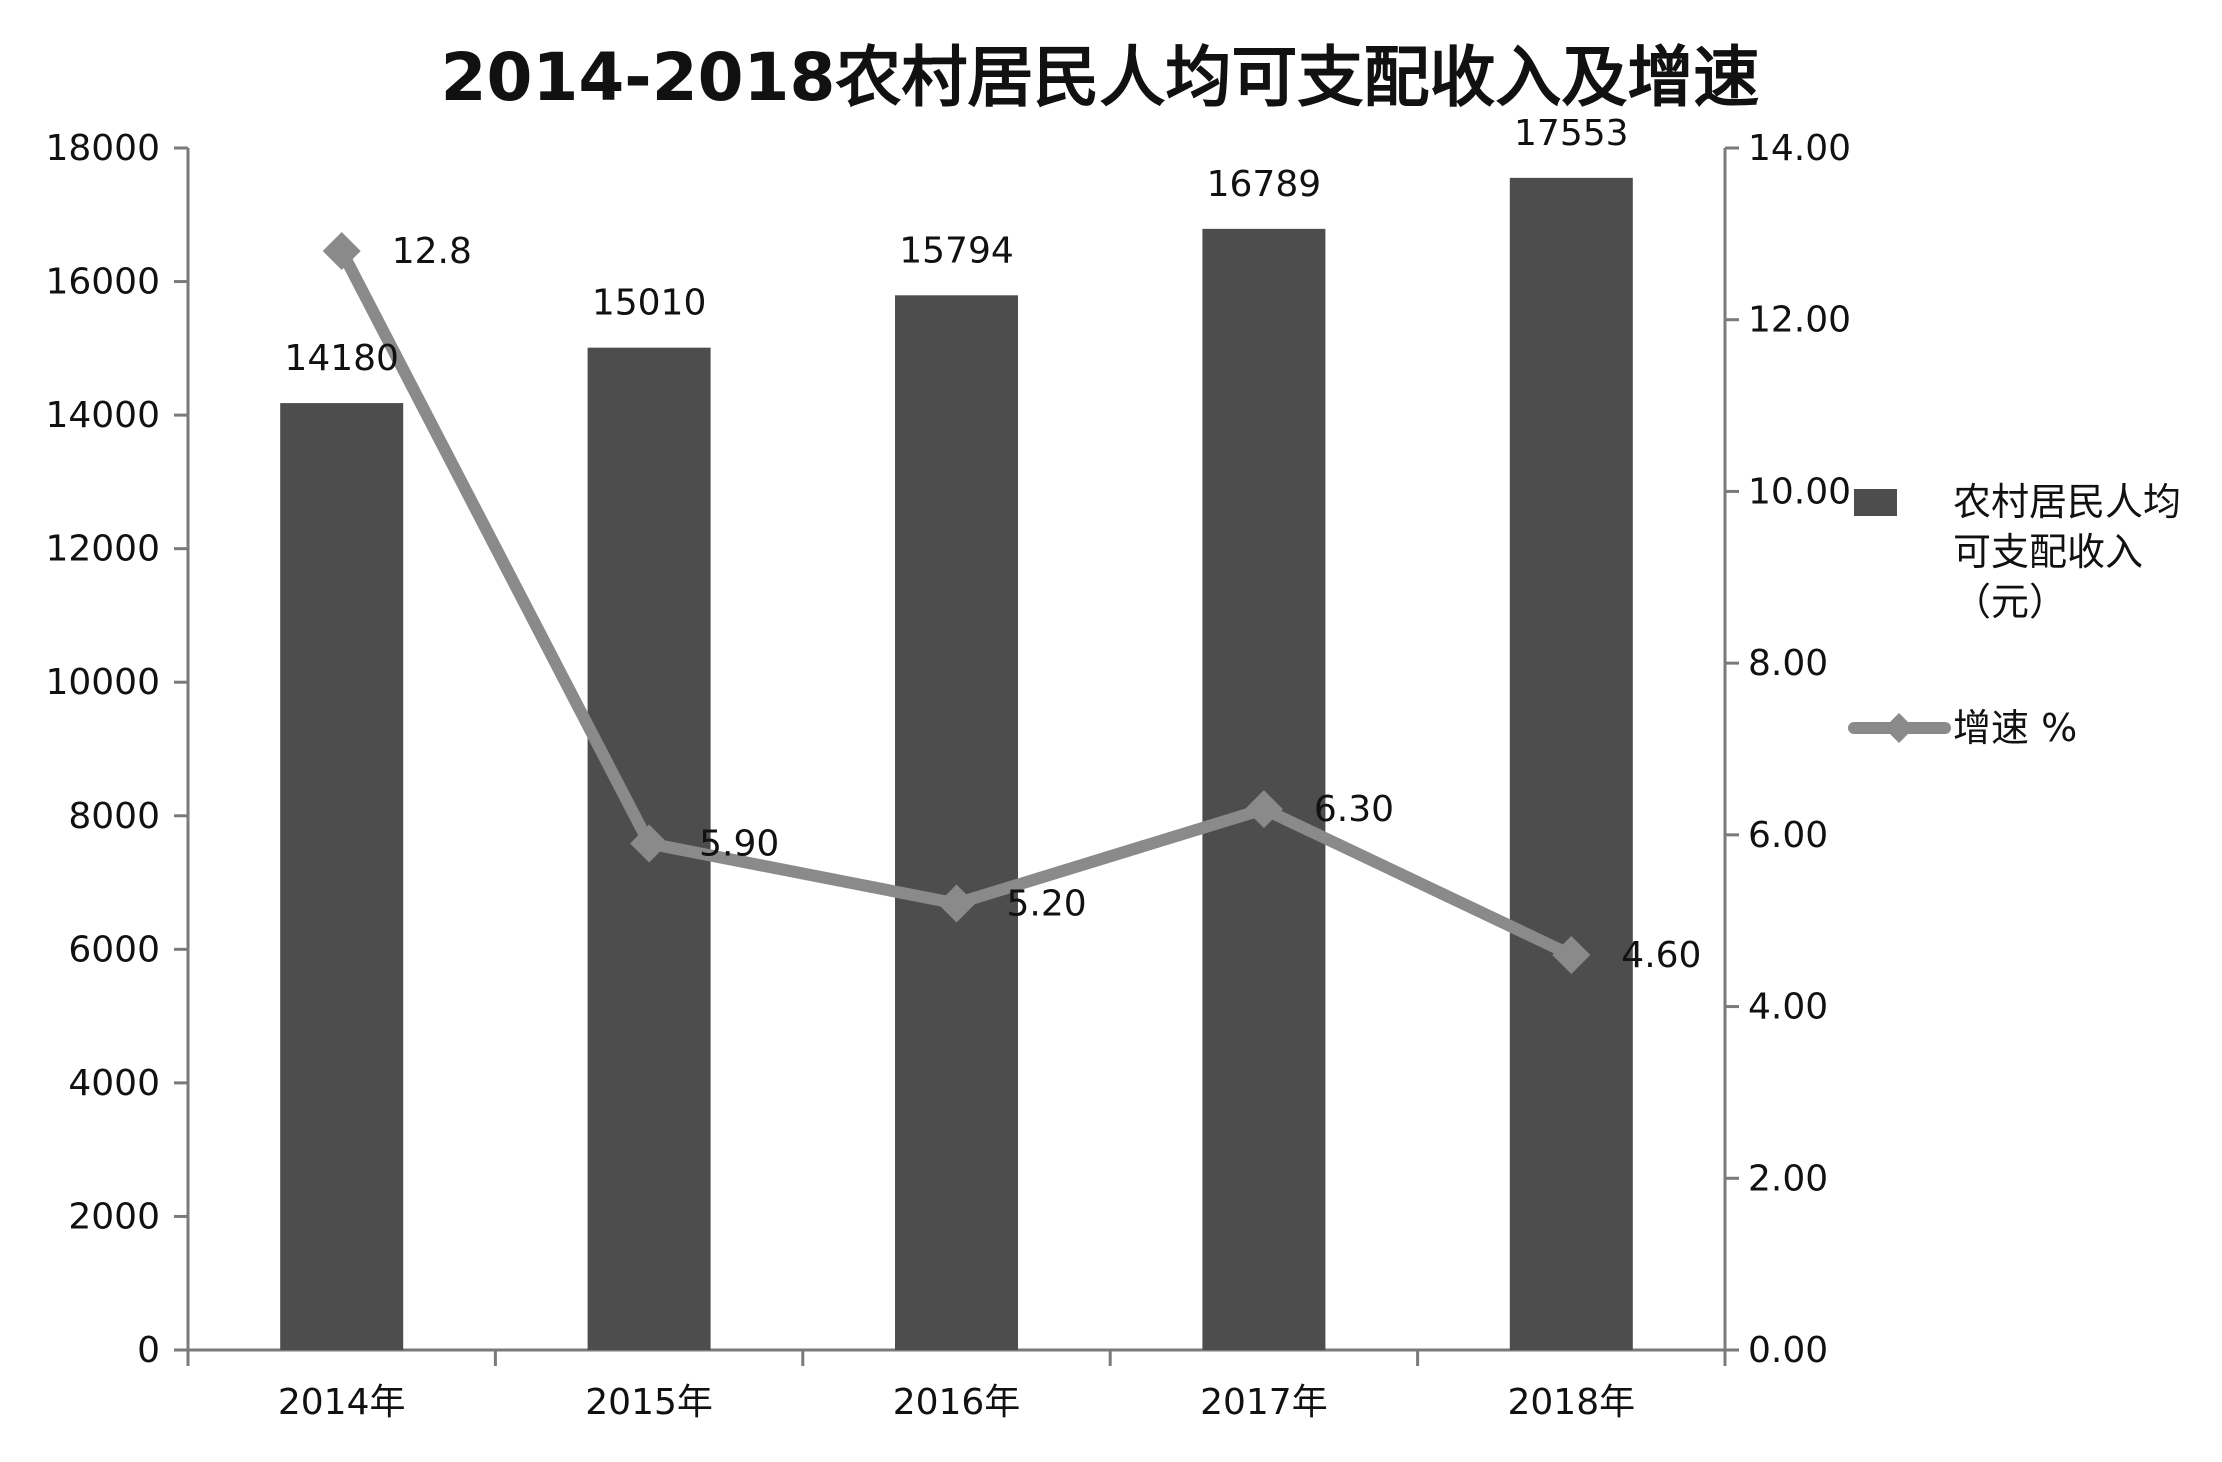  I want to click on legend: 农村居民人均可支配收入 （元） 增速 %, so click(2014, 615).